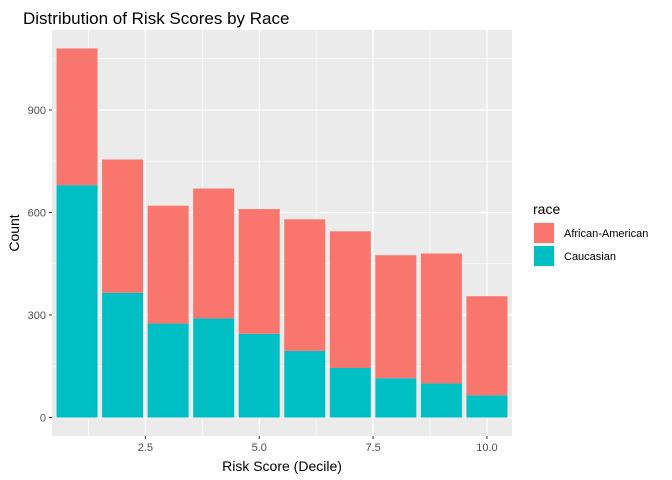 This screenshot has height=480, width=672. Describe the element at coordinates (43, 419) in the screenshot. I see `y-tick-label: 0` at that location.